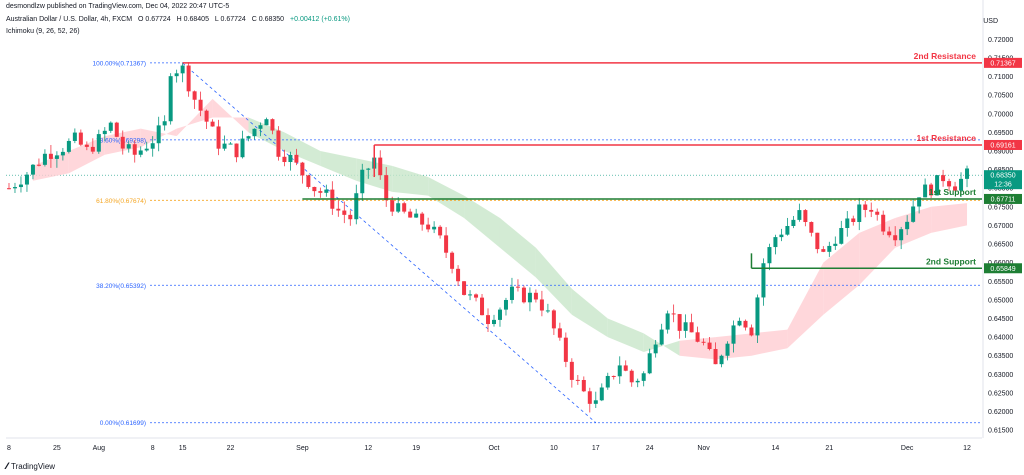 Image resolution: width=1024 pixels, height=475 pixels. I want to click on level-price-tag-text: 0.67711, so click(1003, 199).